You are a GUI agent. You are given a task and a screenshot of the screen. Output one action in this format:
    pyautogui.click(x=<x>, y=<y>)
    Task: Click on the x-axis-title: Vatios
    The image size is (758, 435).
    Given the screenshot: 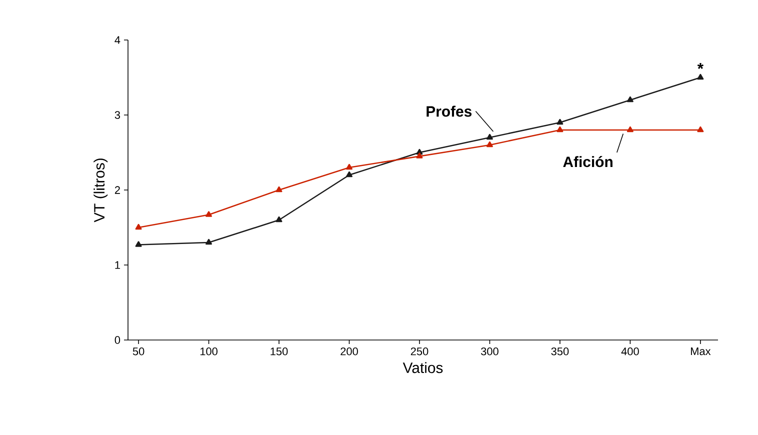 What is the action you would take?
    pyautogui.click(x=422, y=368)
    